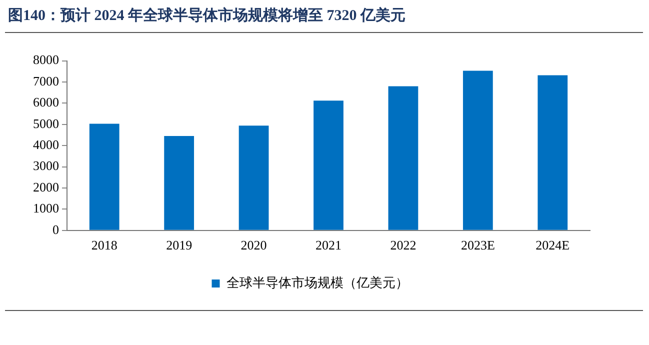  I want to click on x-tick-label: 2020, so click(253, 245).